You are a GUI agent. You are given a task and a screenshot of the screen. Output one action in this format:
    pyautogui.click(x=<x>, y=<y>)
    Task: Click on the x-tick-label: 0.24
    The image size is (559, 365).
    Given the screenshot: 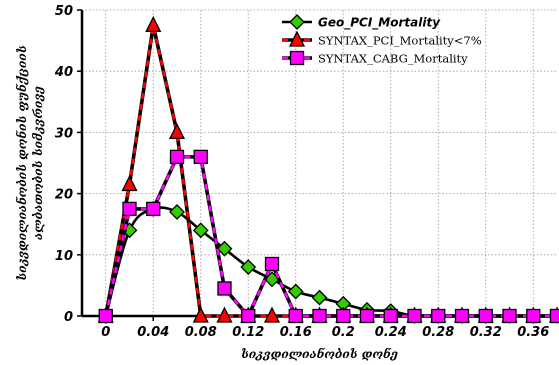 What is the action you would take?
    pyautogui.click(x=391, y=332)
    